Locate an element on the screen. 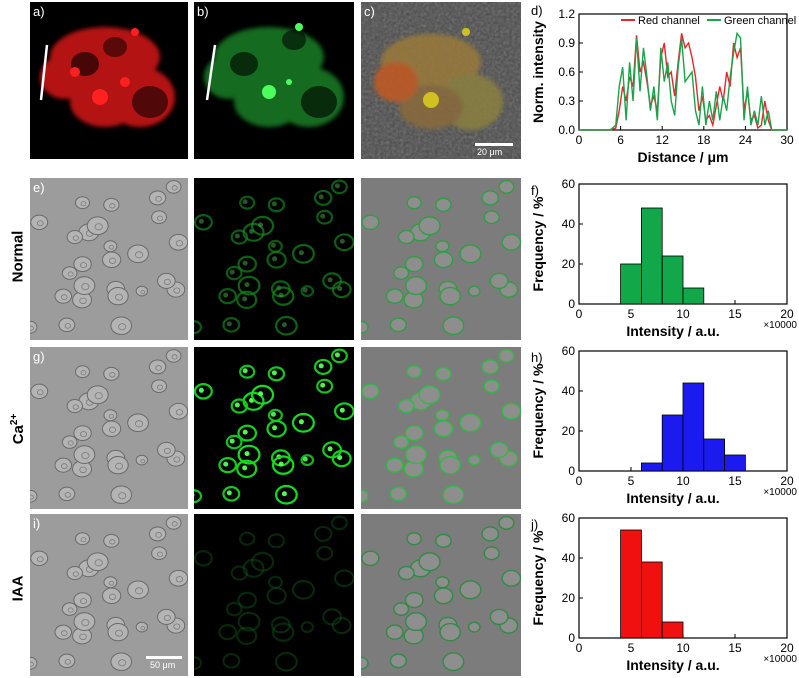 The height and width of the screenshot is (678, 799). merged-cells-image is located at coordinates (441, 80).